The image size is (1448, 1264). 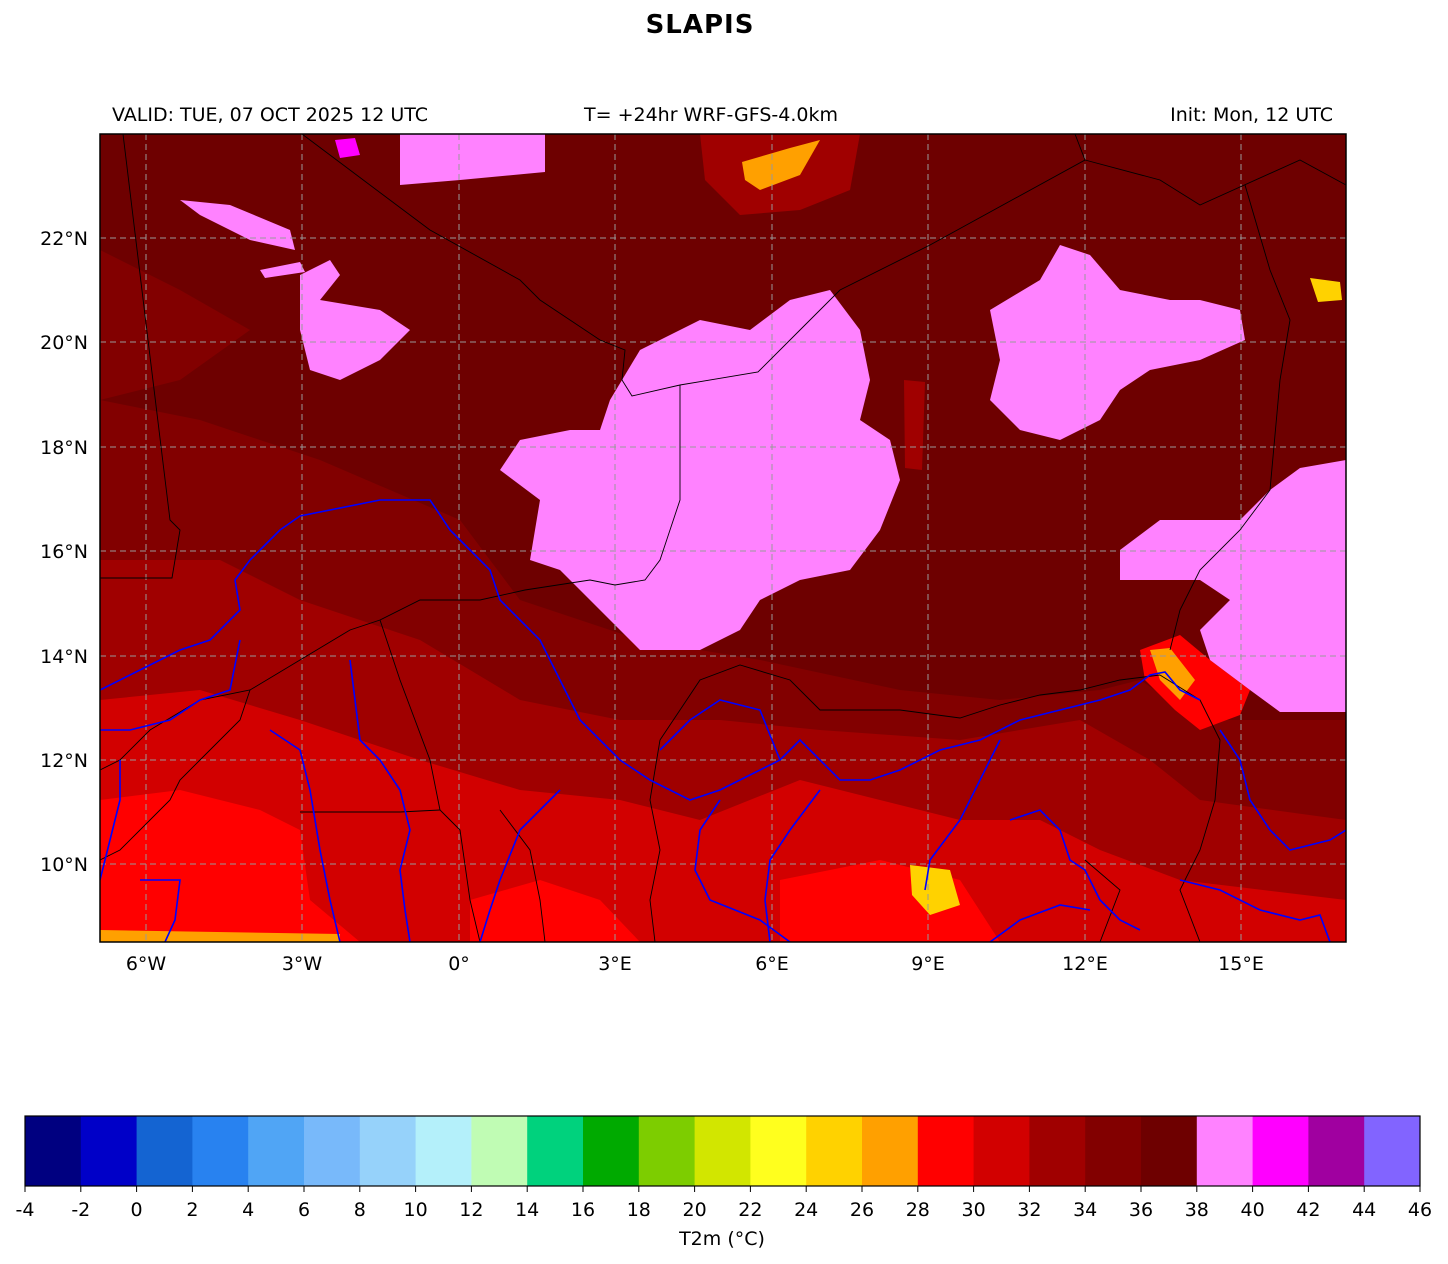 What do you see at coordinates (721, 1239) in the screenshot?
I see `colorbar-label: T2m (°C)` at bounding box center [721, 1239].